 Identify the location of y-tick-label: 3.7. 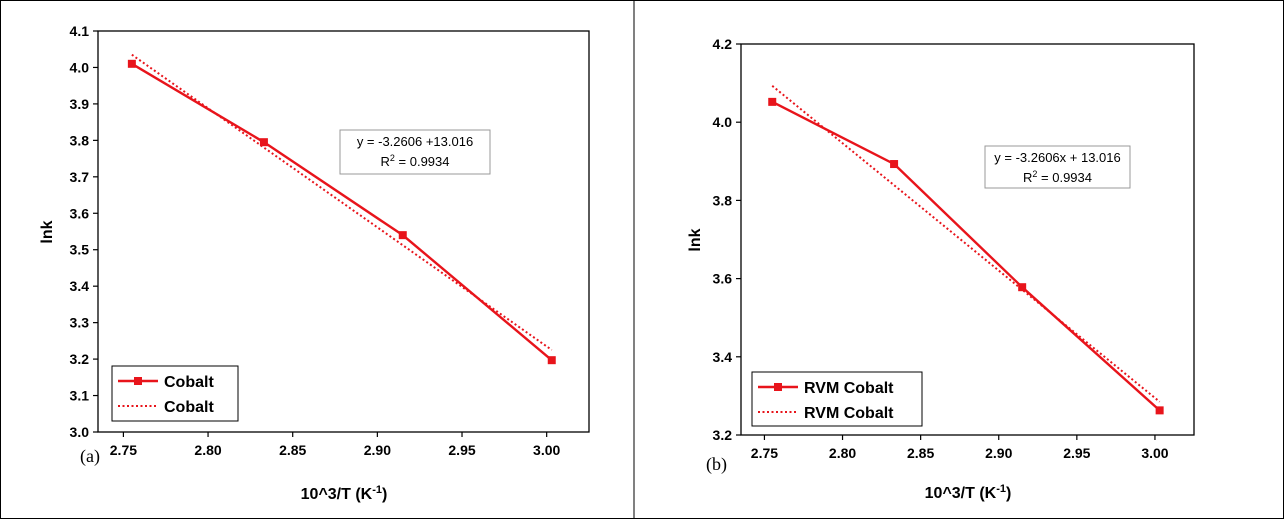
(80, 177).